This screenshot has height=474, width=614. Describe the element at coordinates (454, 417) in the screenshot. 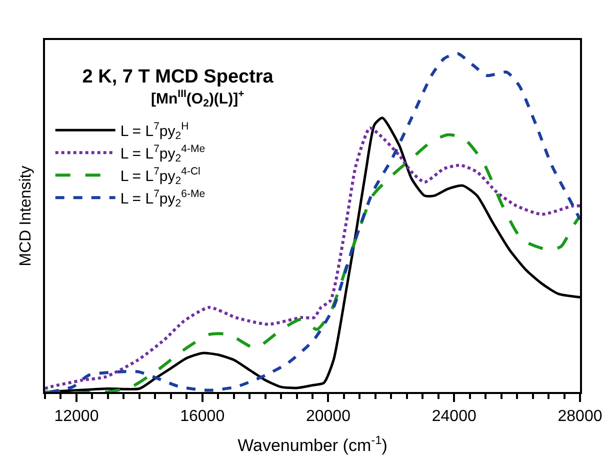

I see `x-tick-label: 24000` at that location.